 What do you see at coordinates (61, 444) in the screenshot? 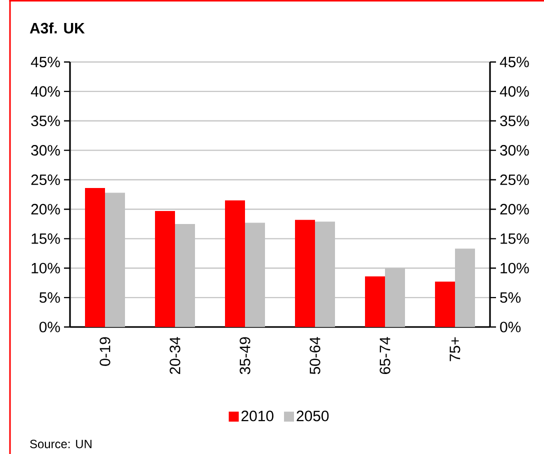
I see `source-note: Source: UN` at bounding box center [61, 444].